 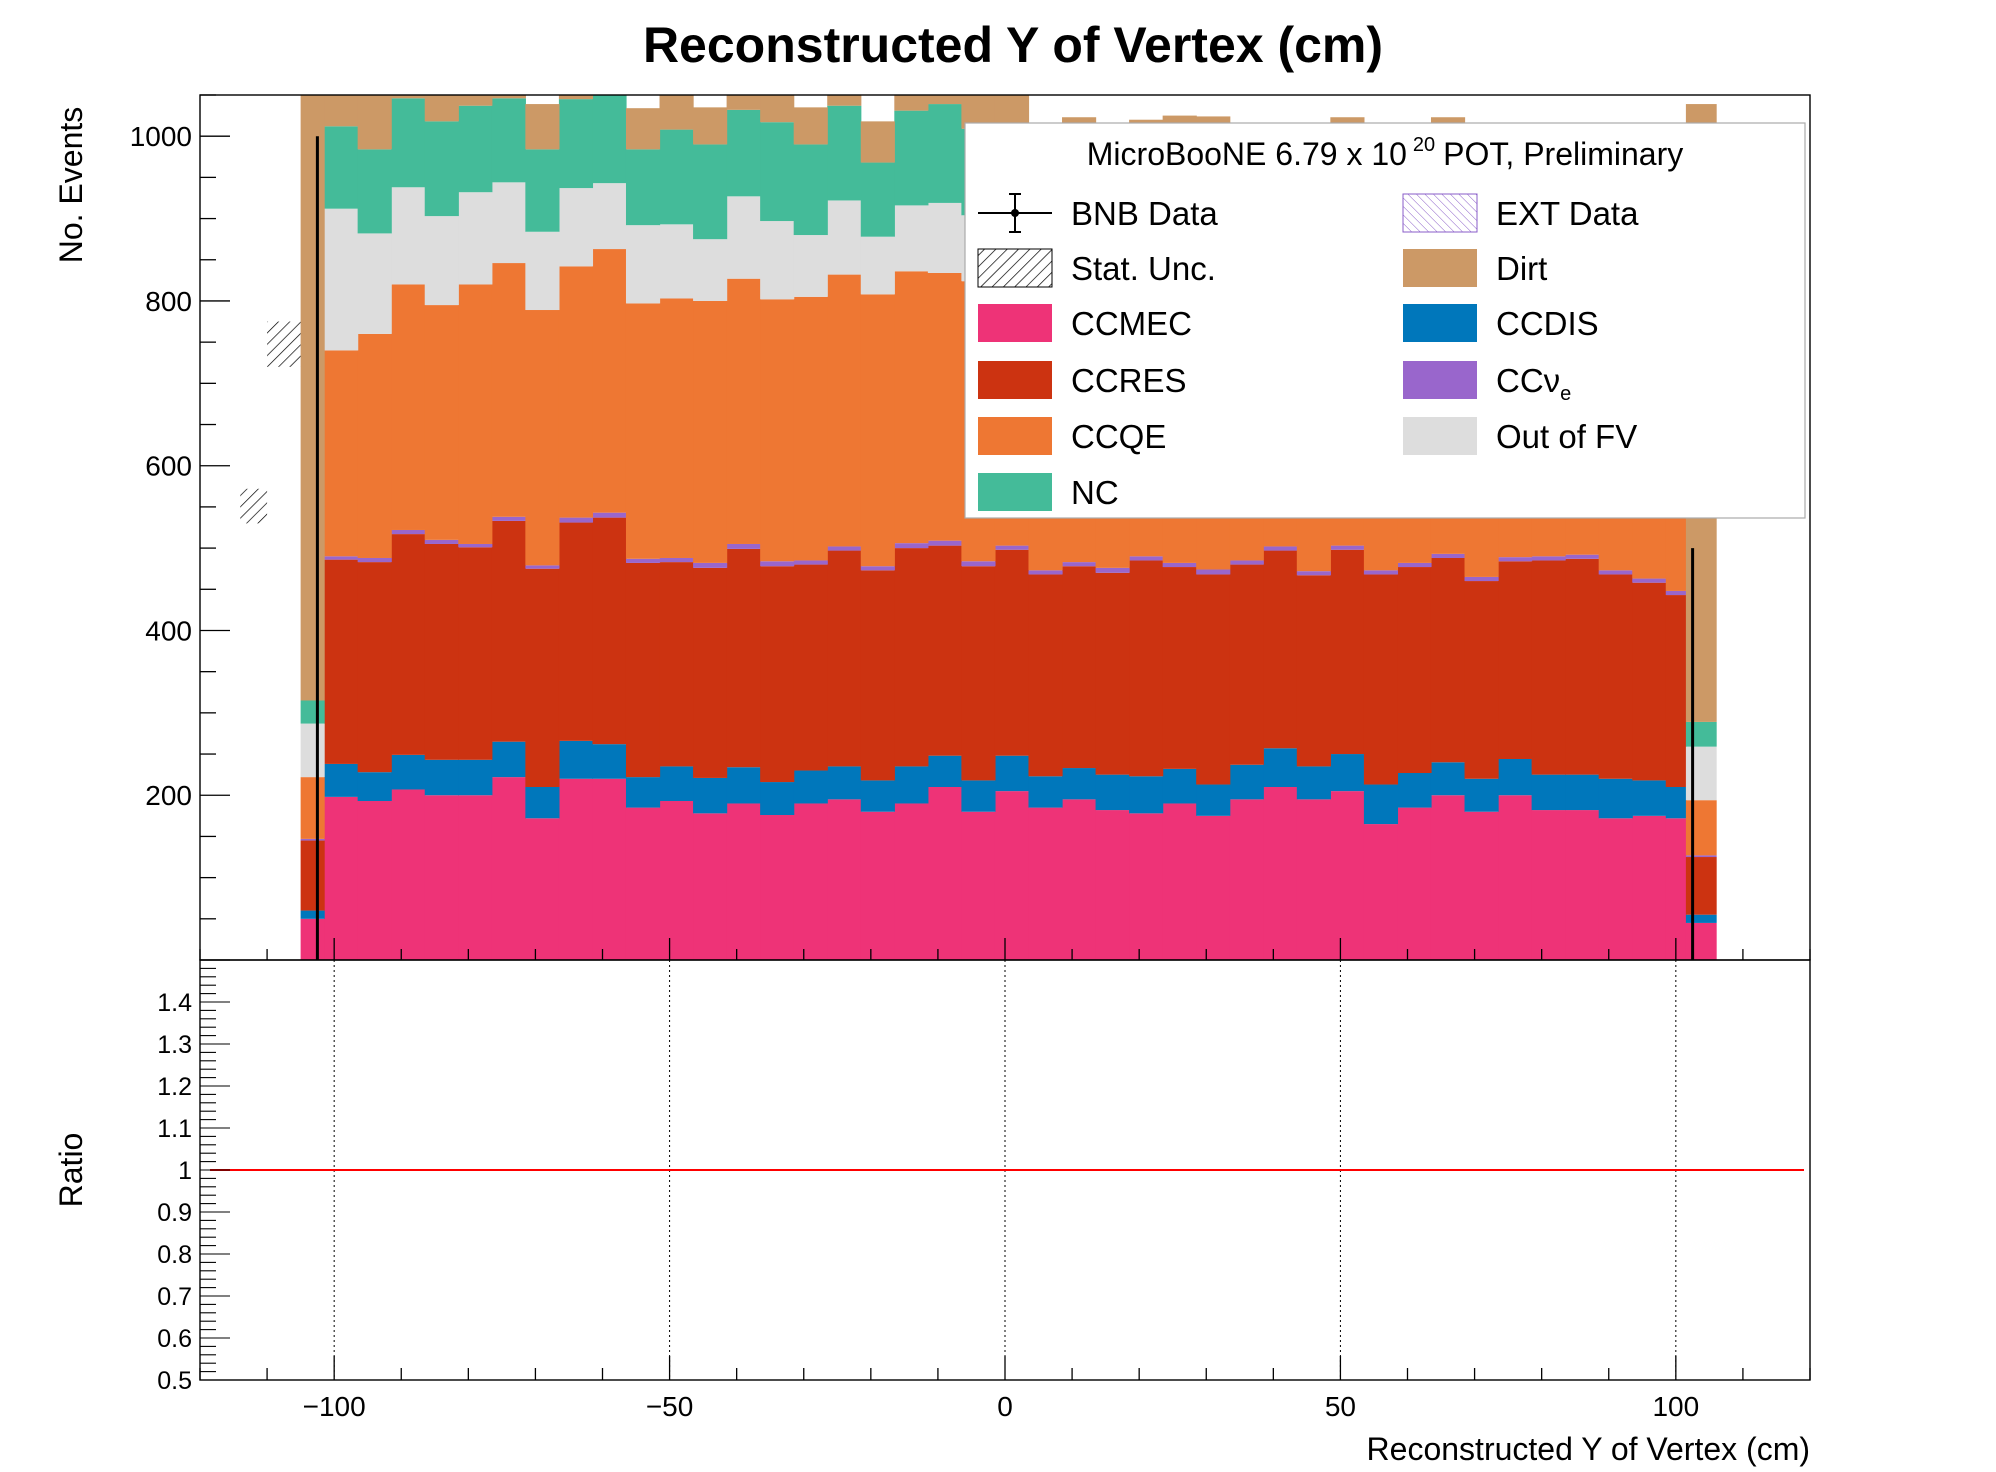 I want to click on legend-right-3-swatch, so click(x=1440, y=380).